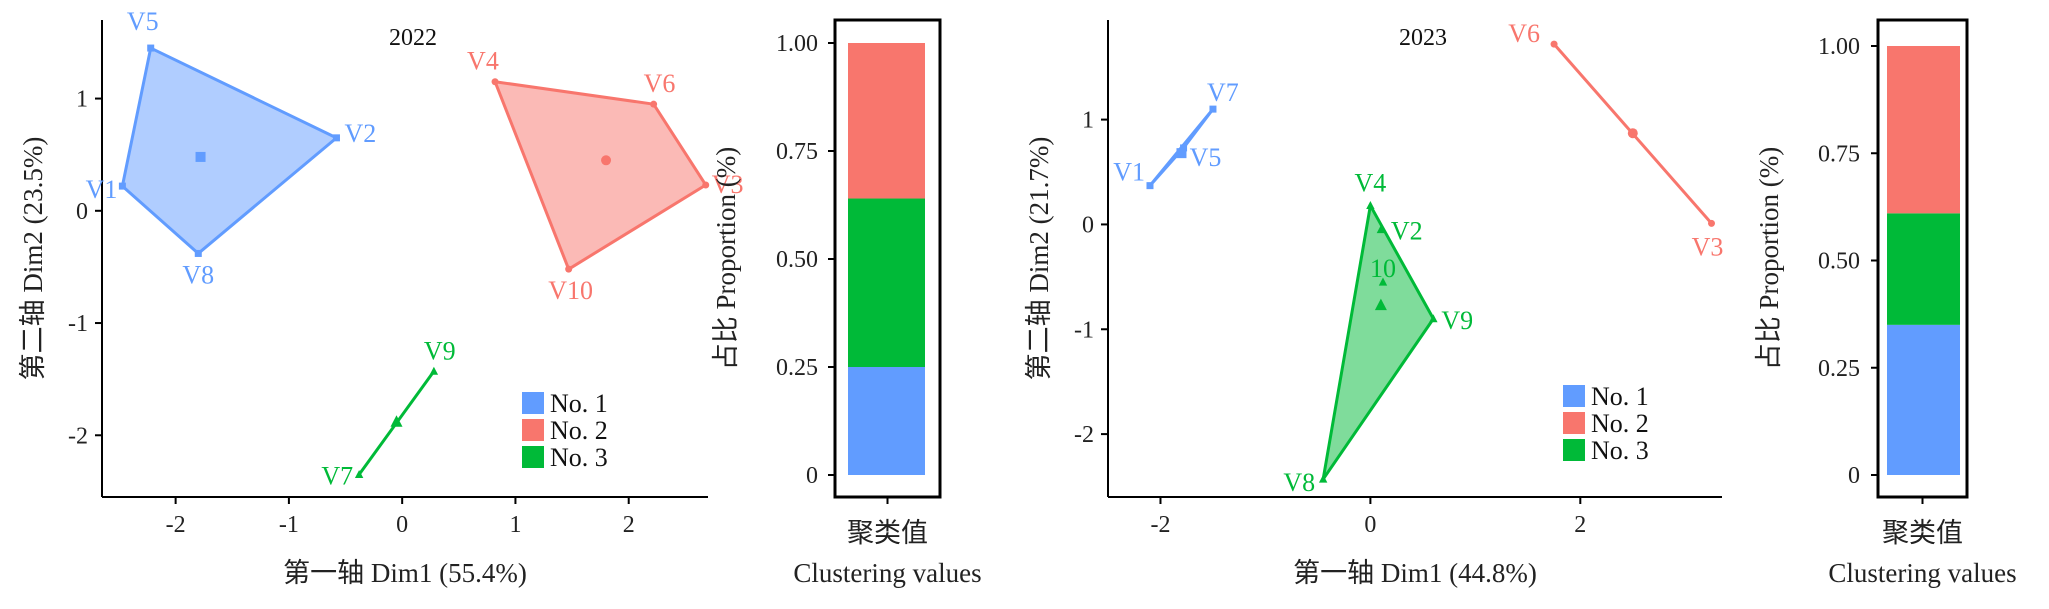  Describe the element at coordinates (402, 525) in the screenshot. I see `x-tick-label: 0` at that location.